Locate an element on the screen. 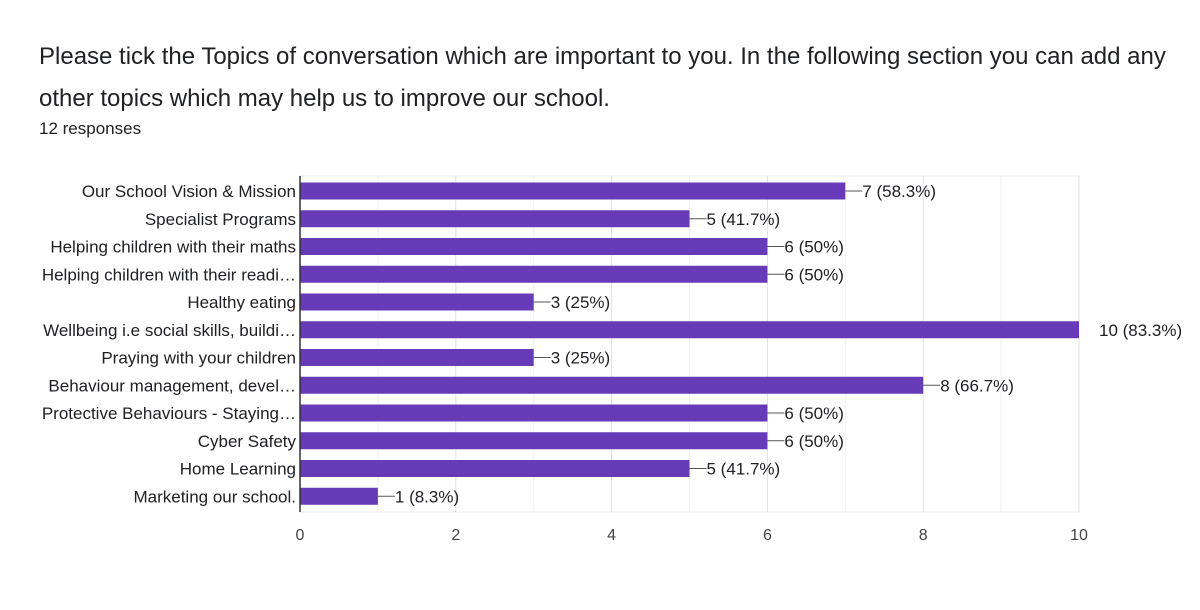  response-count: 12 responses is located at coordinates (90, 128).